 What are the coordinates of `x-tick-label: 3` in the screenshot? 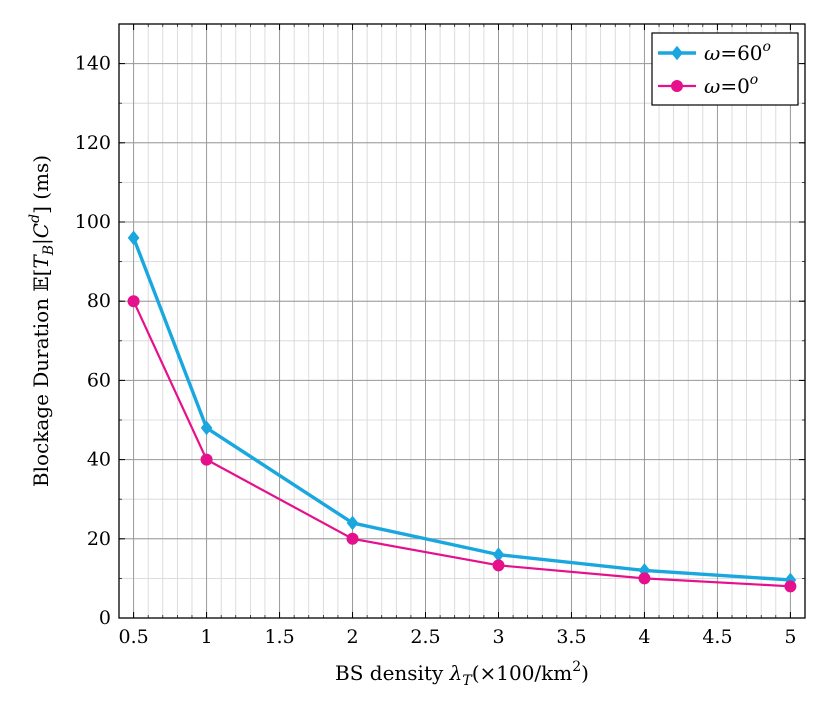 It's located at (498, 637).